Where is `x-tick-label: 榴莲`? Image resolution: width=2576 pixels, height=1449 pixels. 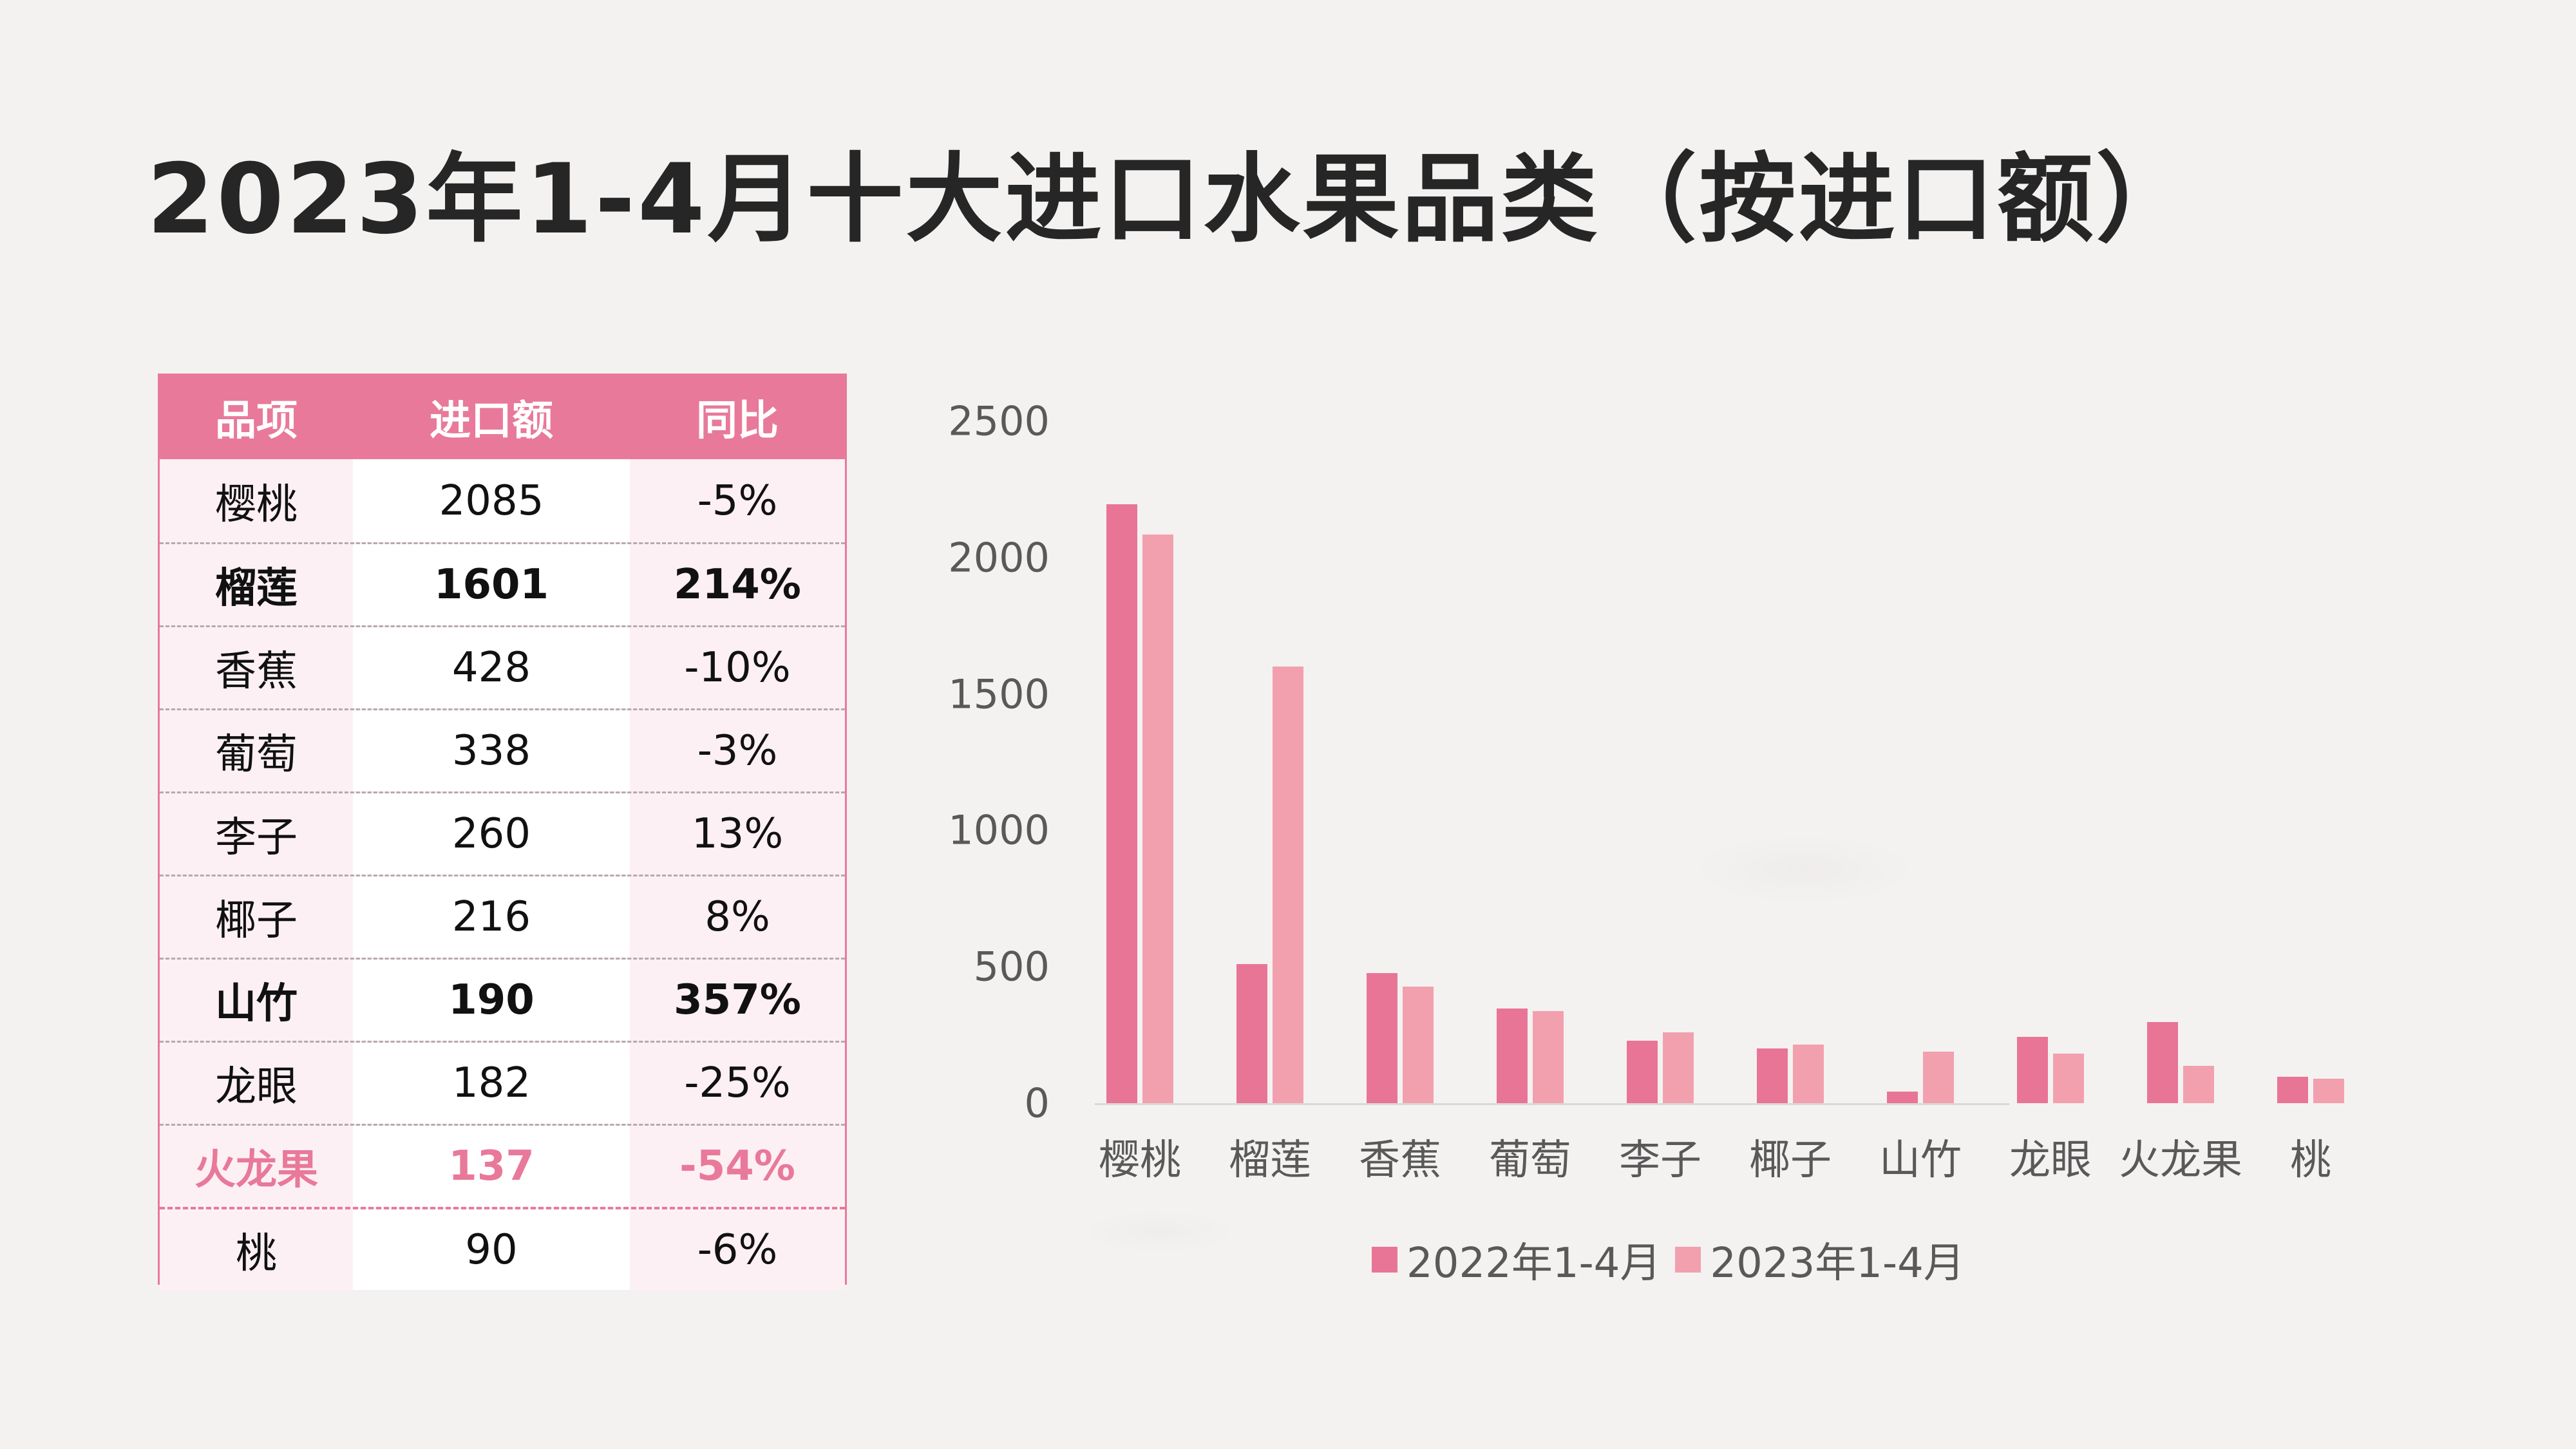 x-tick-label: 榴莲 is located at coordinates (1270, 1160).